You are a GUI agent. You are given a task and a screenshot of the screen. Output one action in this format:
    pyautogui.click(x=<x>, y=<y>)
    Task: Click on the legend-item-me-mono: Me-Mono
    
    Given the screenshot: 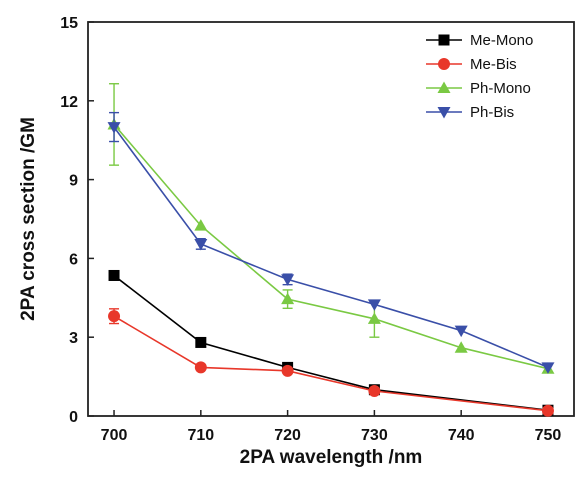 What is the action you would take?
    pyautogui.click(x=479, y=40)
    